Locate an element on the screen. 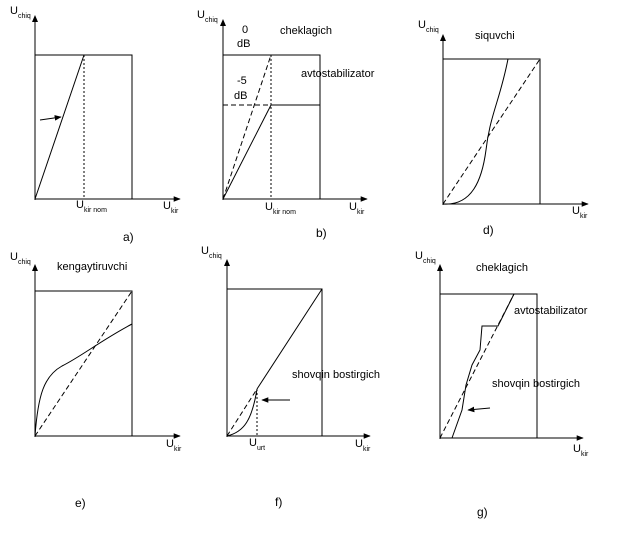 This screenshot has width=625, height=542. panel-g-y-label: Uchiq is located at coordinates (425, 257).